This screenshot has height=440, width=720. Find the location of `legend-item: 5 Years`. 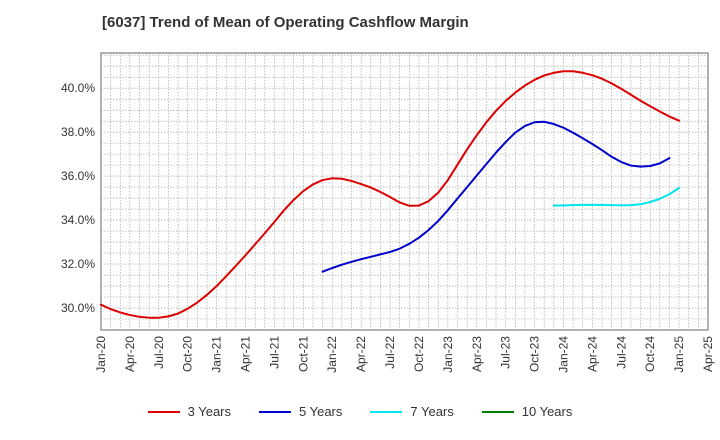

legend-item: 5 Years is located at coordinates (300, 411).